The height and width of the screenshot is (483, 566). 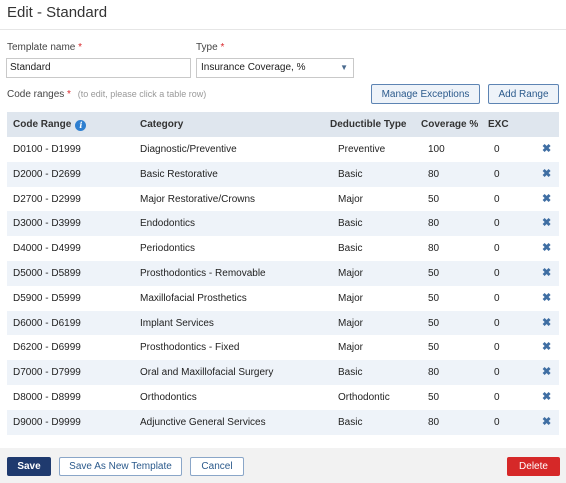 What do you see at coordinates (81, 125) in the screenshot?
I see `info-icon: i` at bounding box center [81, 125].